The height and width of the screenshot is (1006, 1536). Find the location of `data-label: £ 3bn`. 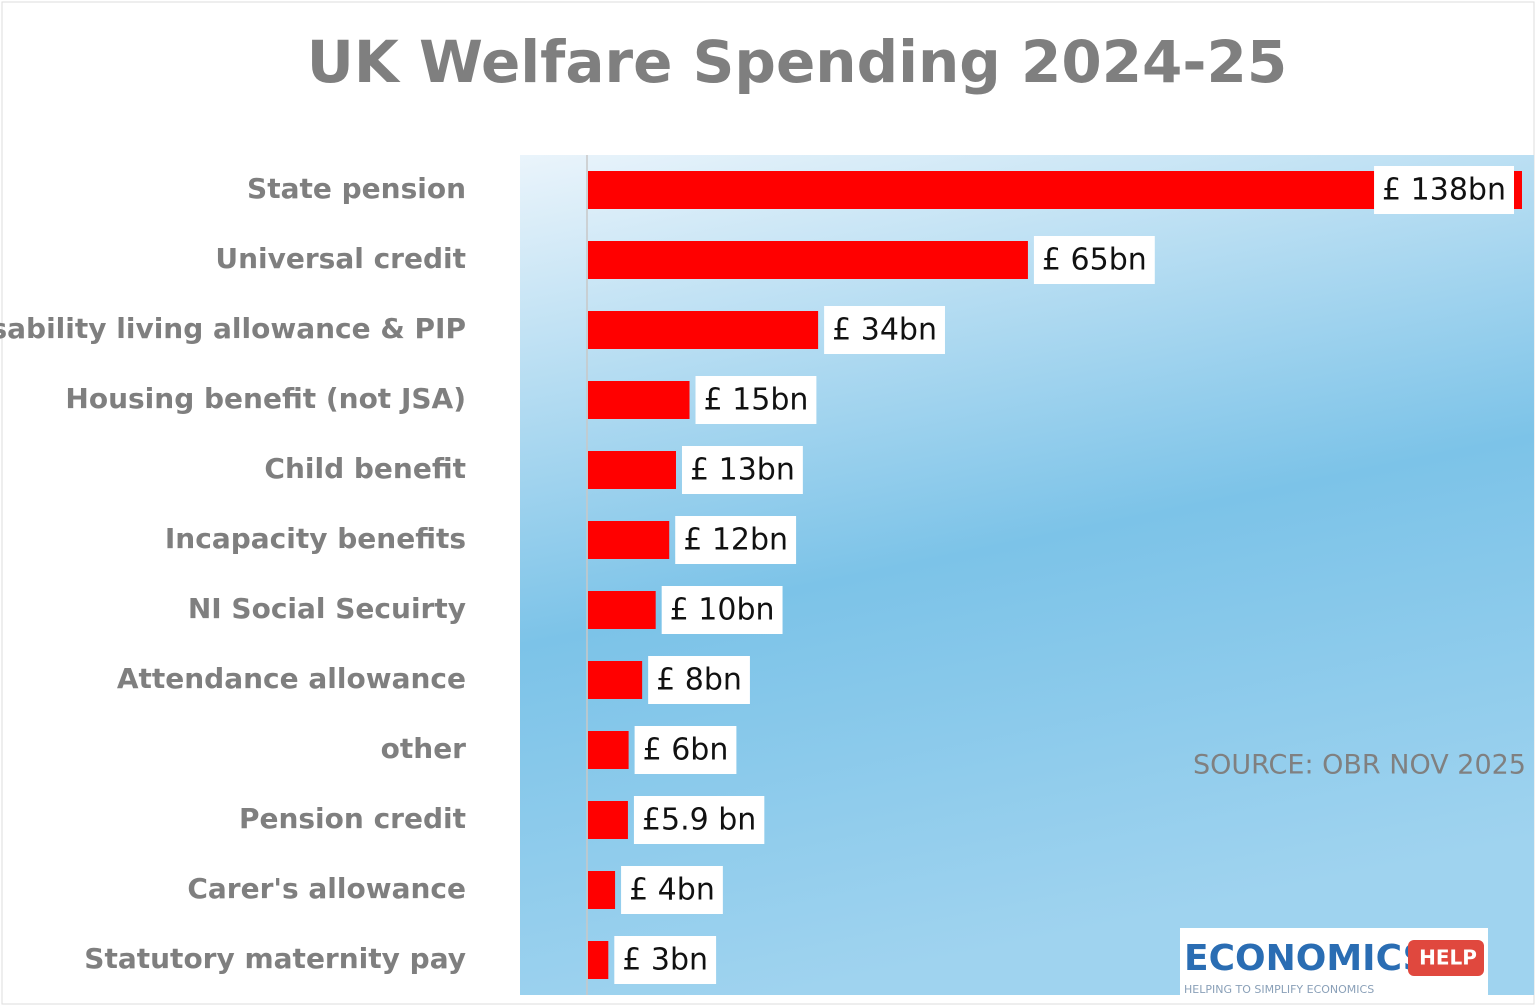

data-label: £ 3bn is located at coordinates (665, 960).